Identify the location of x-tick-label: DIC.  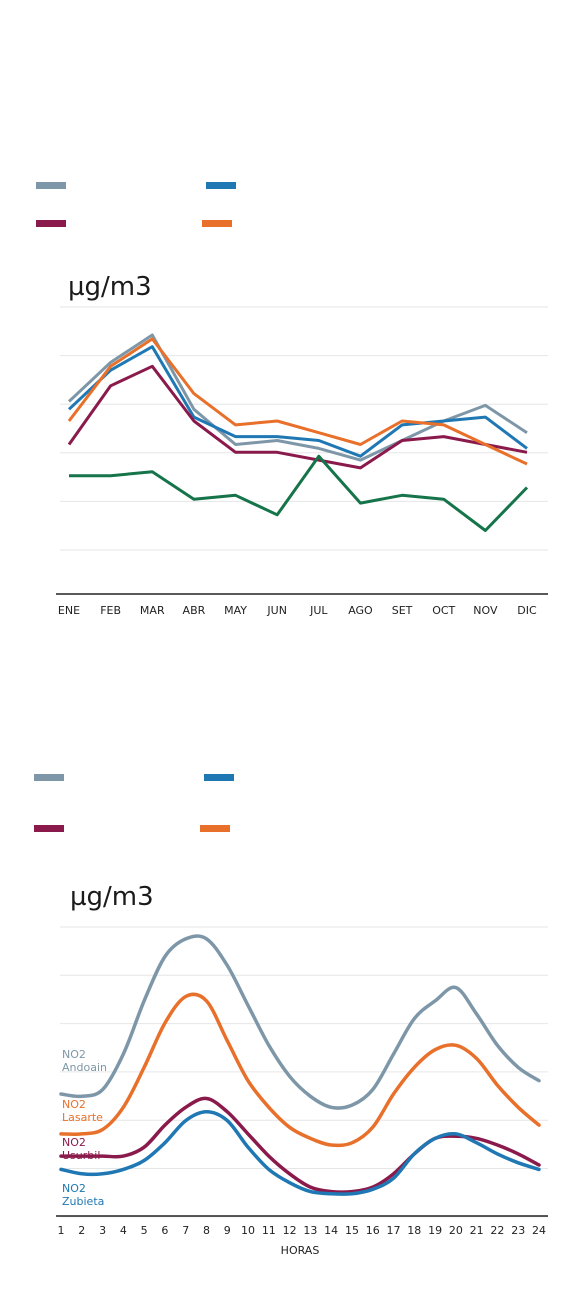
(527, 610).